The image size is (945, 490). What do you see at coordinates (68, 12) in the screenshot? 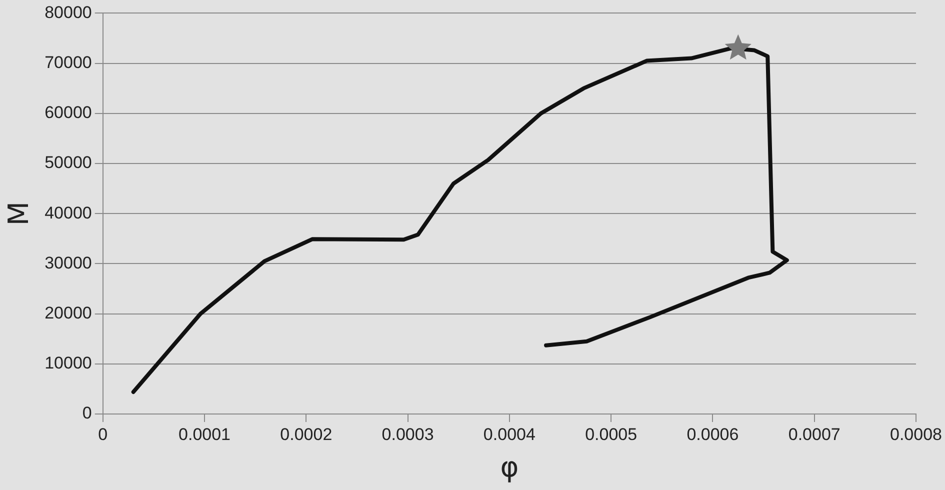
I see `y-tick-label: 80000` at bounding box center [68, 12].